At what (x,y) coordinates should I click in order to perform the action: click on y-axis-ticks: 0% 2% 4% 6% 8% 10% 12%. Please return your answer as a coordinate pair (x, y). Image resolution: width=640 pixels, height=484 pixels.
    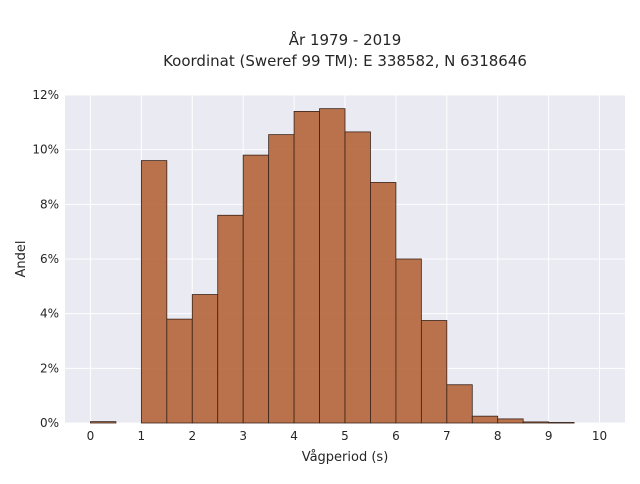
    Looking at the image, I should click on (45, 259).